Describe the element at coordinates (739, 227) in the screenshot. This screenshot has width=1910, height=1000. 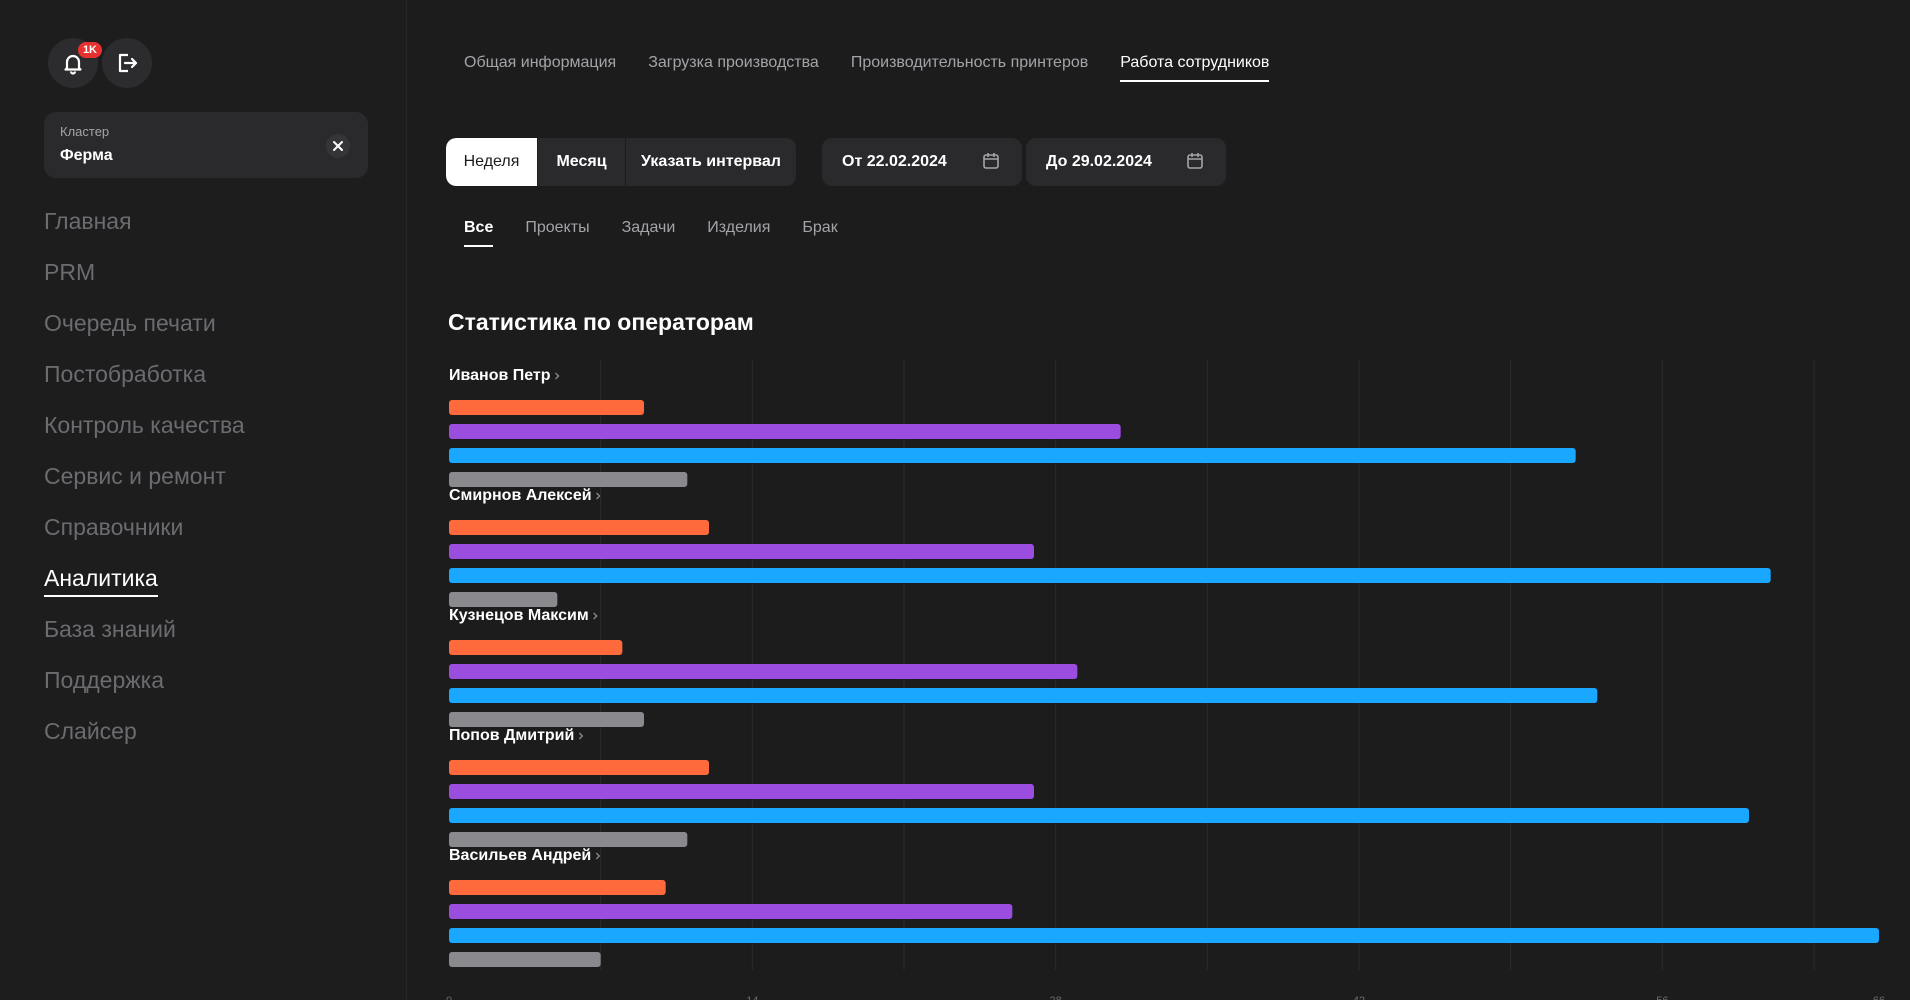
I see `filter-tab-item-3: Изделия` at that location.